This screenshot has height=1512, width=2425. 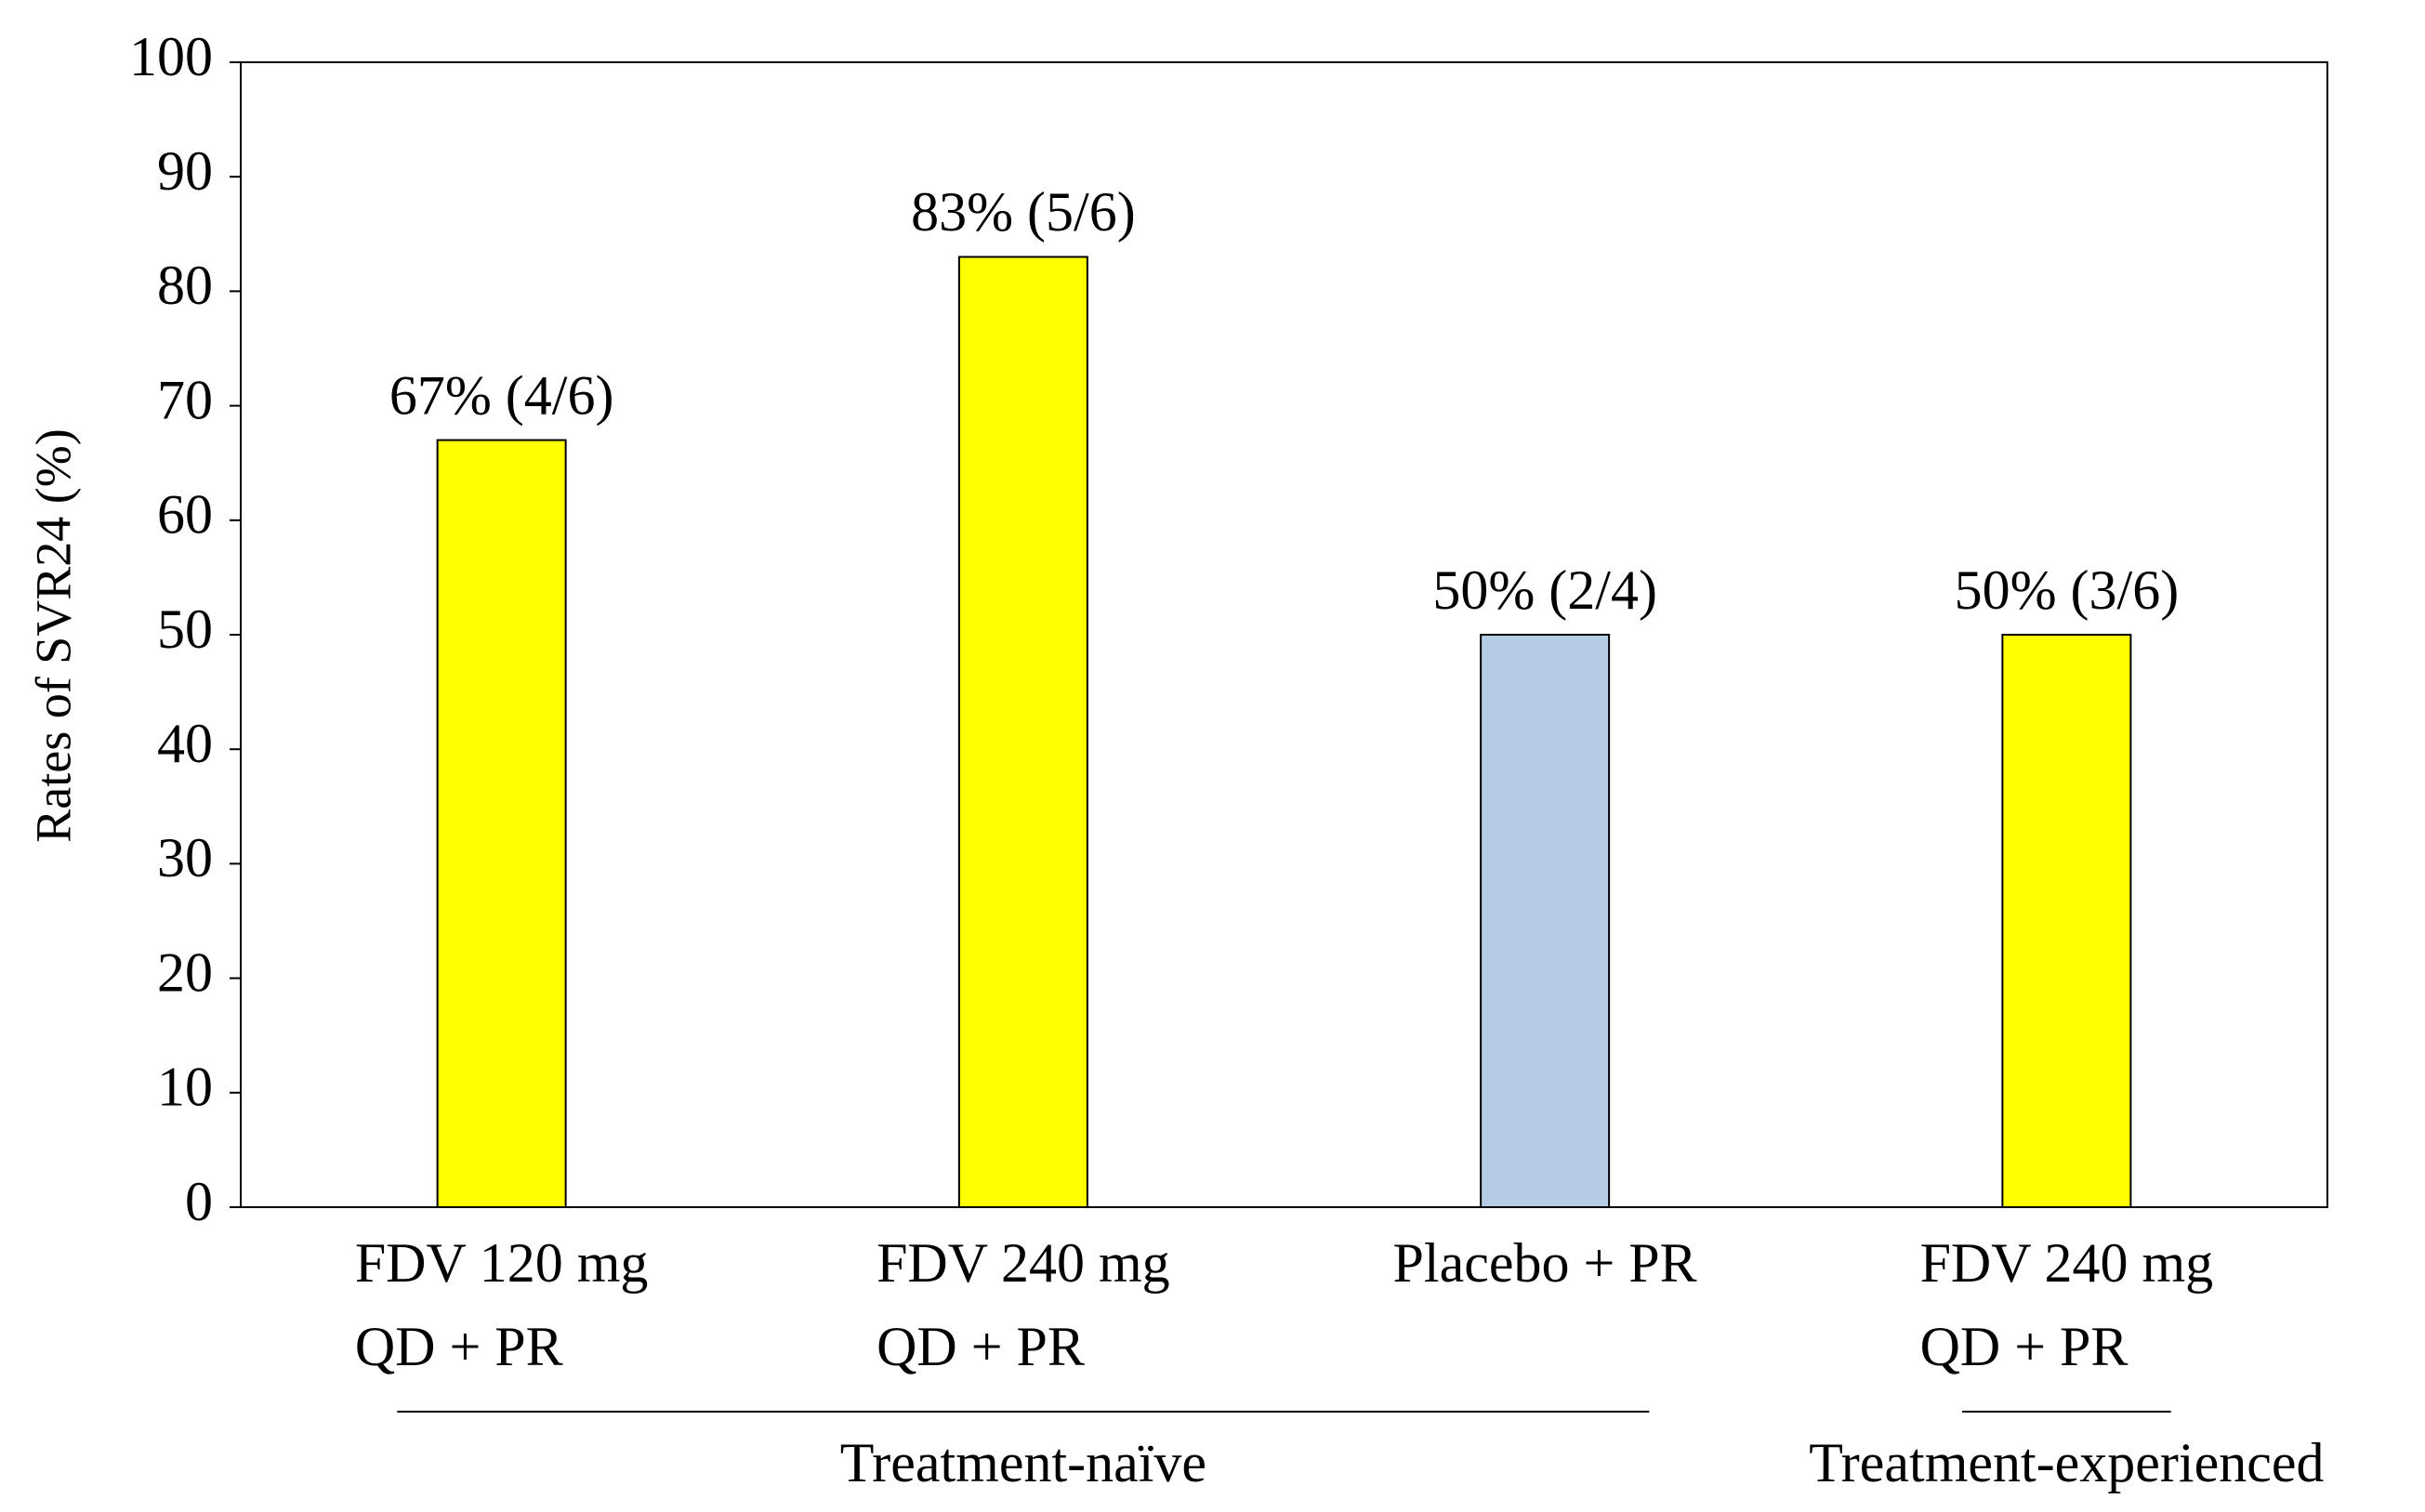 I want to click on group-label: Treatment-naïve, so click(x=1023, y=1463).